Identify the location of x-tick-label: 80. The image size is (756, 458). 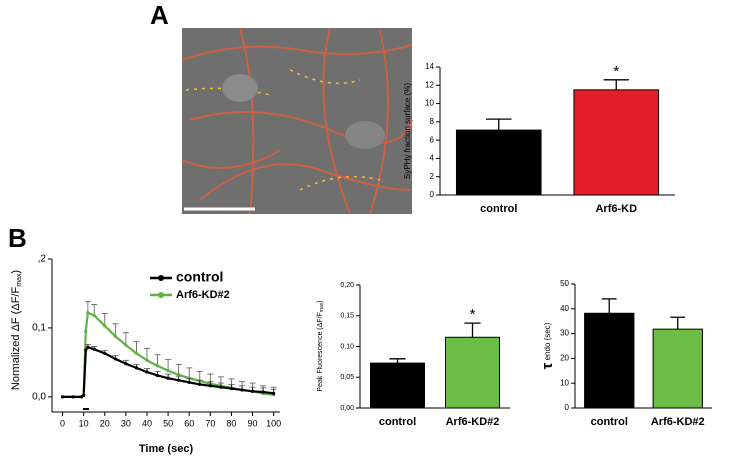
(231, 423).